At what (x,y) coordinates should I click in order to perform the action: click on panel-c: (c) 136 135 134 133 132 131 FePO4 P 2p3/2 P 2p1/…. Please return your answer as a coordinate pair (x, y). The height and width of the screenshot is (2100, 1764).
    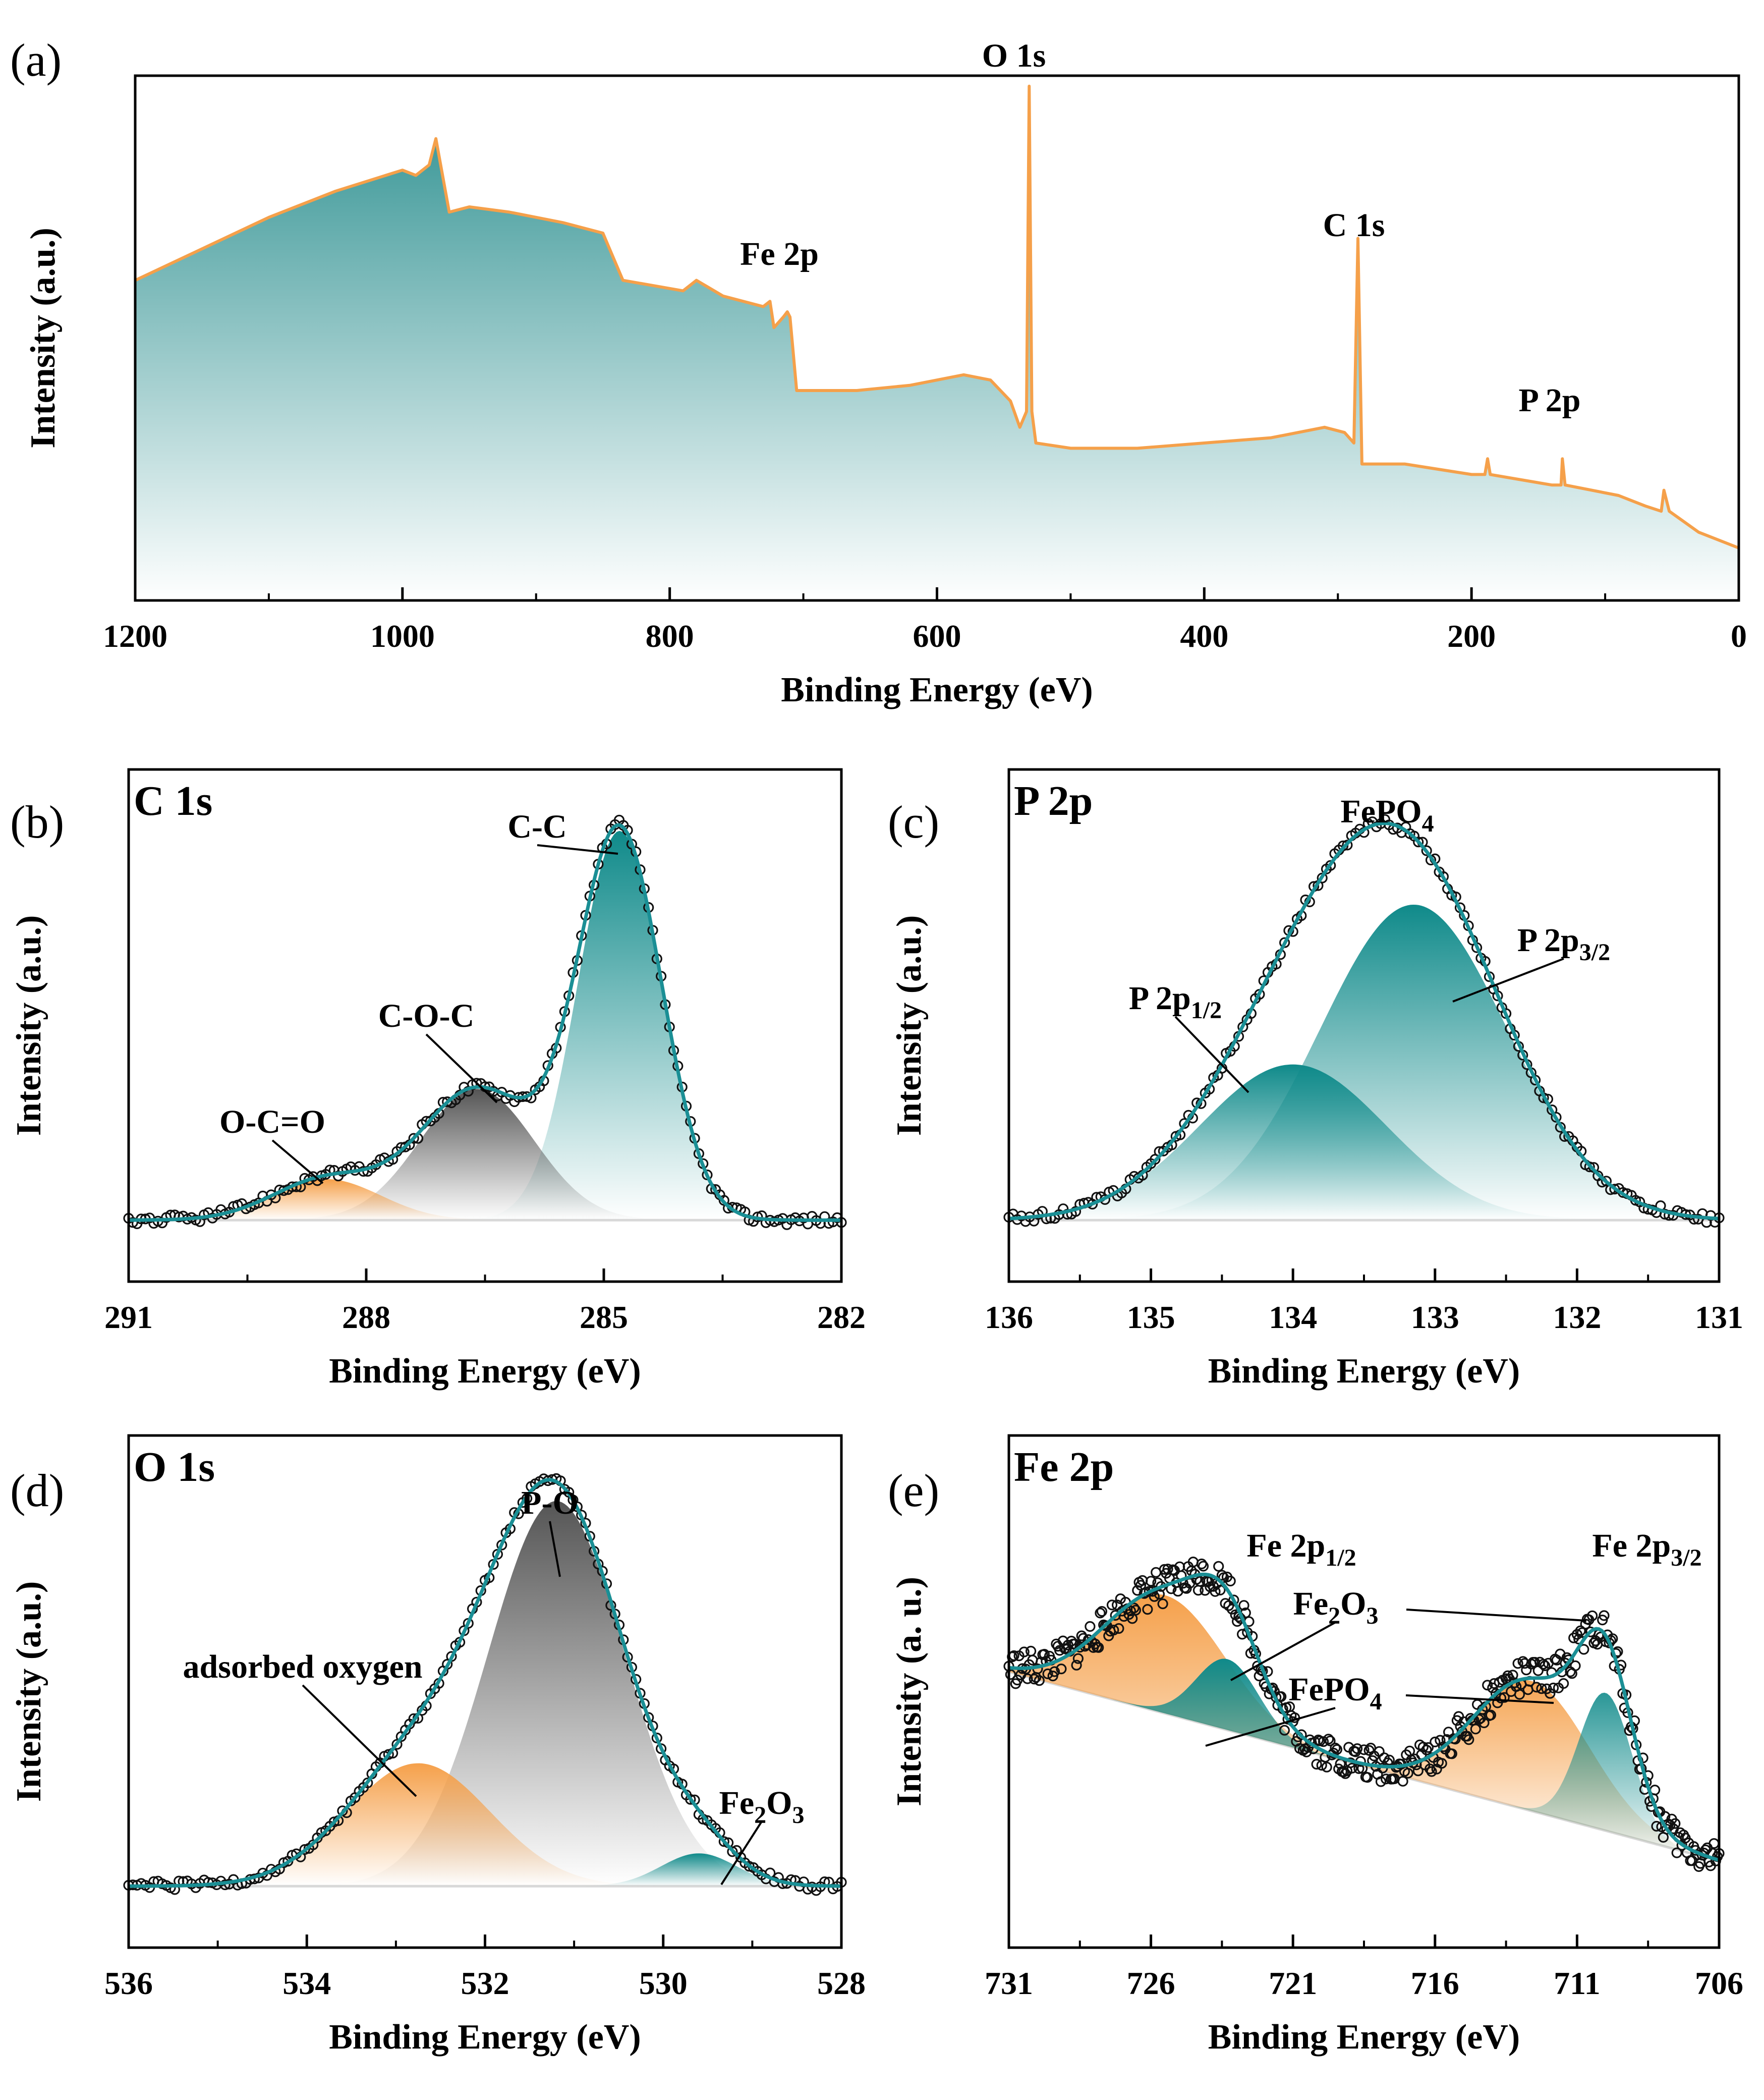
    Looking at the image, I should click on (1315, 1079).